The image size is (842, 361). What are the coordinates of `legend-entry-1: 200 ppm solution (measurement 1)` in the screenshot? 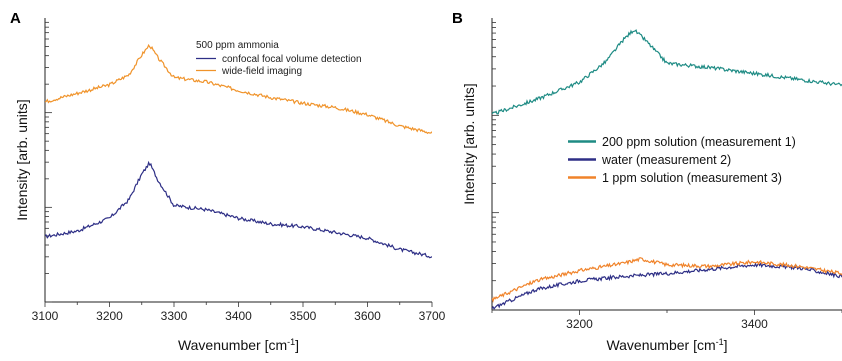 It's located at (699, 142).